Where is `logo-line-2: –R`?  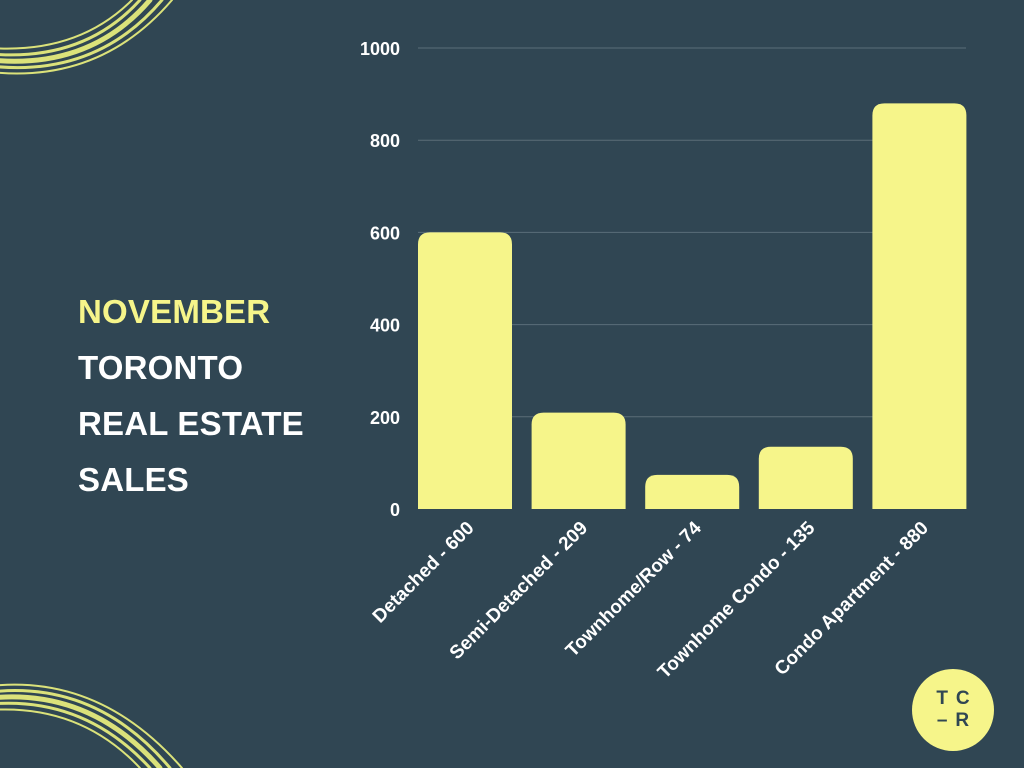 logo-line-2: –R is located at coordinates (957, 720).